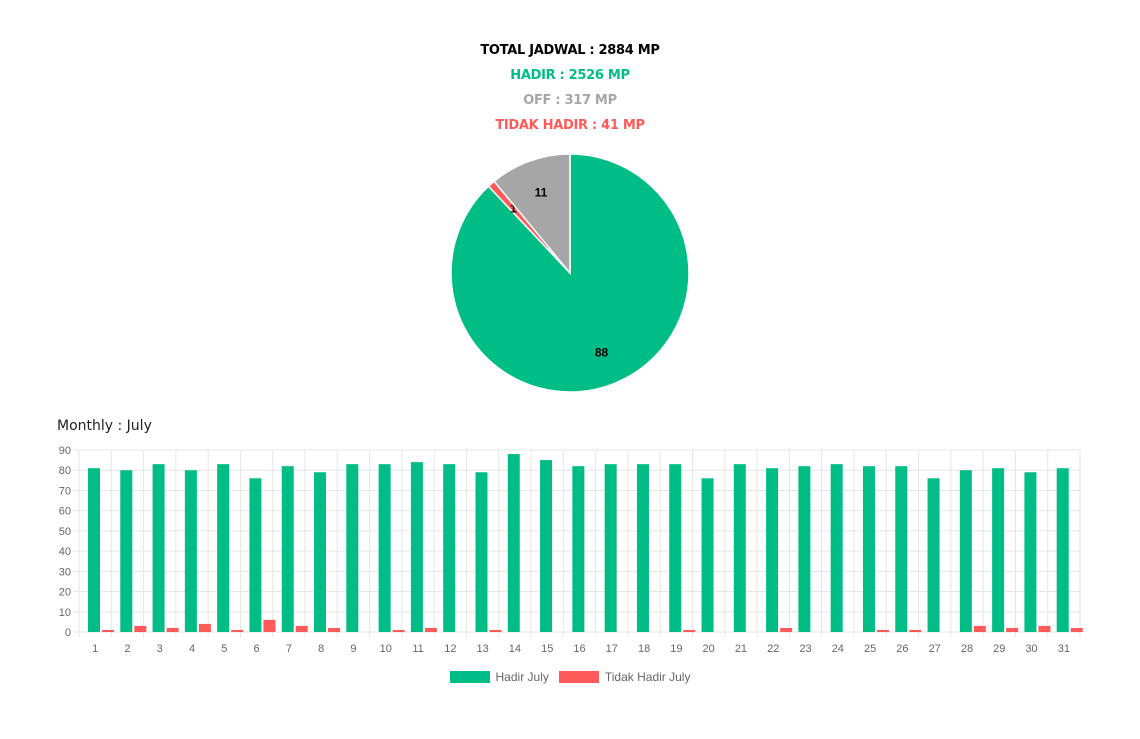 Image resolution: width=1140 pixels, height=739 pixels. Describe the element at coordinates (450, 649) in the screenshot. I see `x-tick-label: 12` at that location.